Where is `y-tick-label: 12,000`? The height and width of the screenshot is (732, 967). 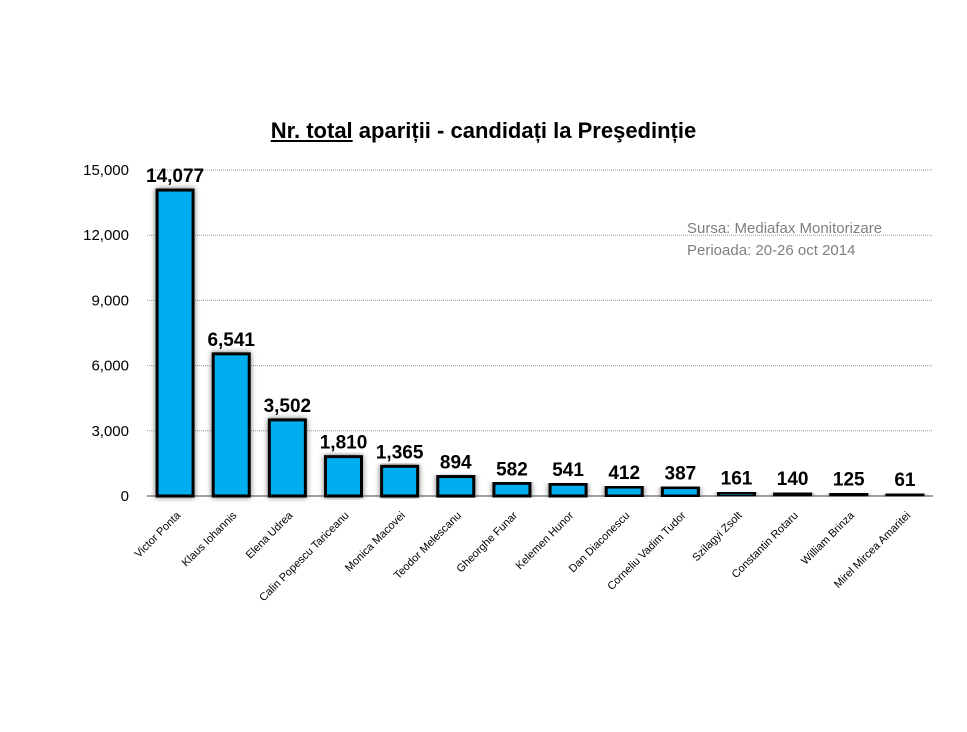 y-tick-label: 12,000 is located at coordinates (106, 235).